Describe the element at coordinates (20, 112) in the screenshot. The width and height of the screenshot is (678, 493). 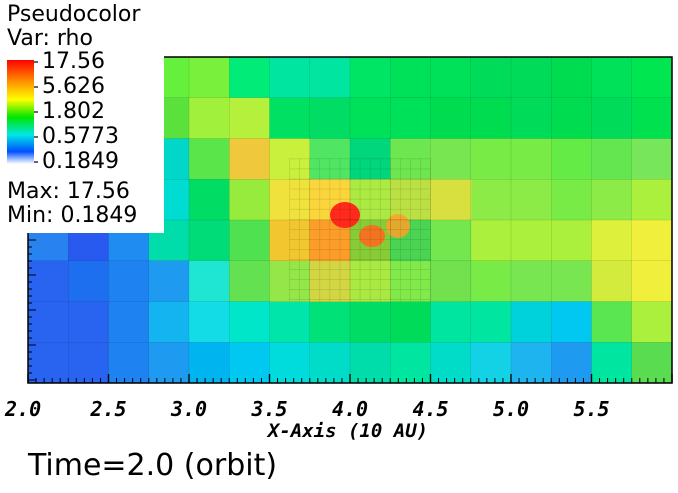
I see `colorbar` at that location.